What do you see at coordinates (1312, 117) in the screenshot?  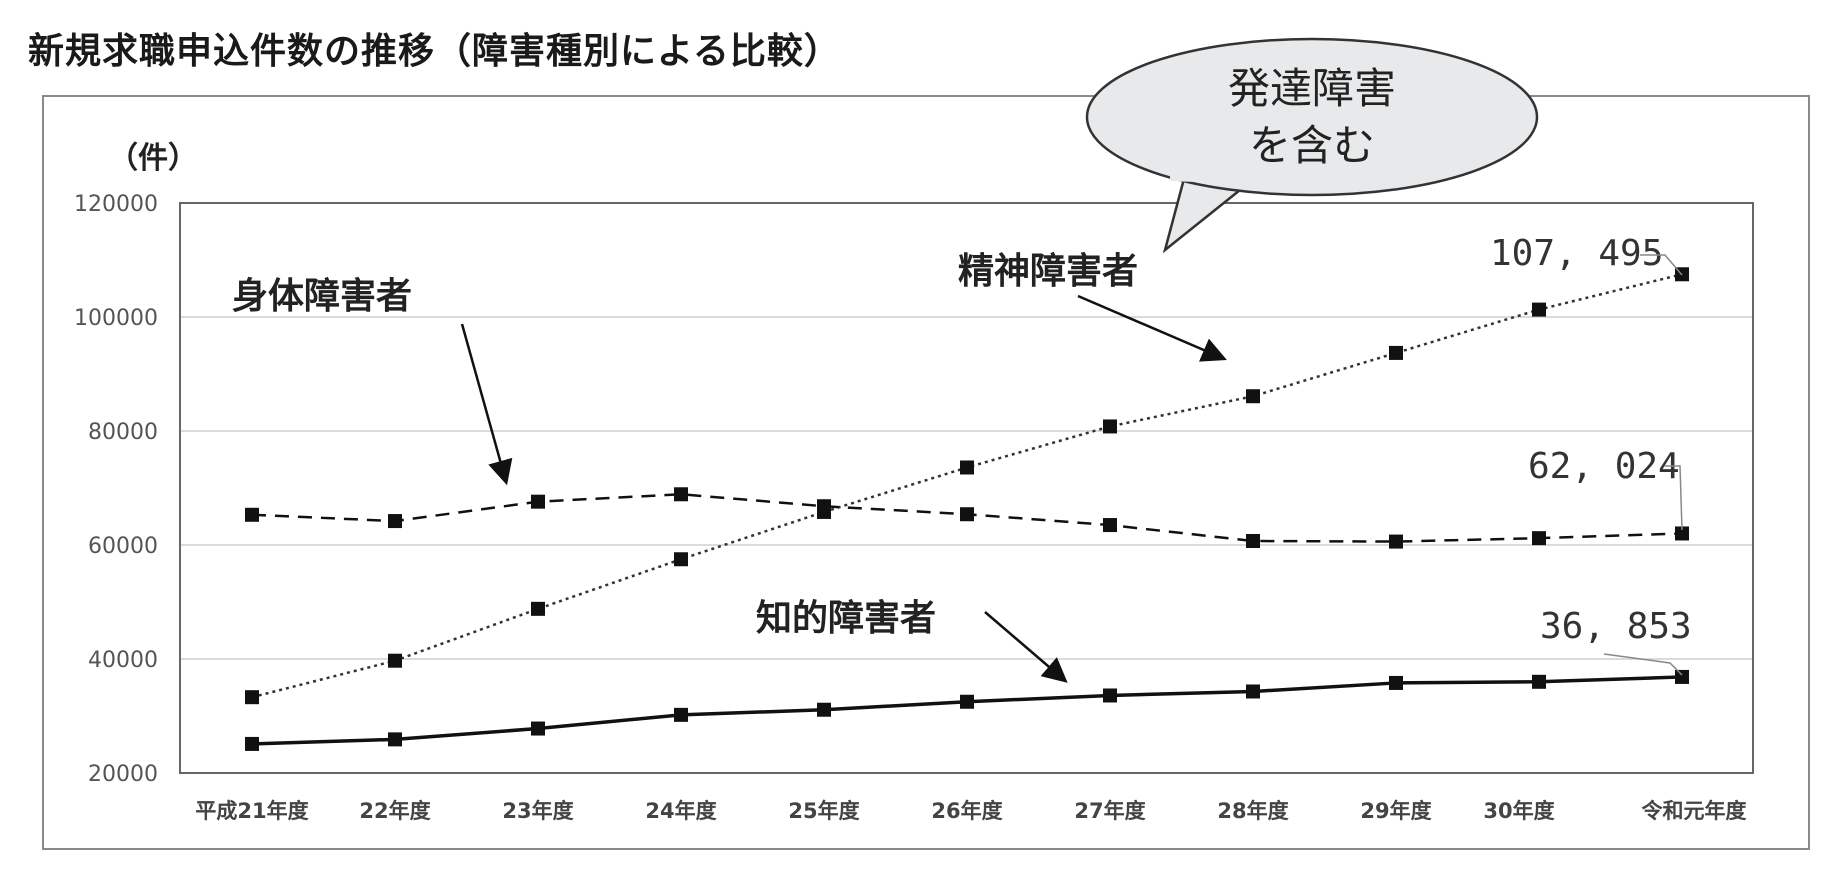 I see `bubble-body` at bounding box center [1312, 117].